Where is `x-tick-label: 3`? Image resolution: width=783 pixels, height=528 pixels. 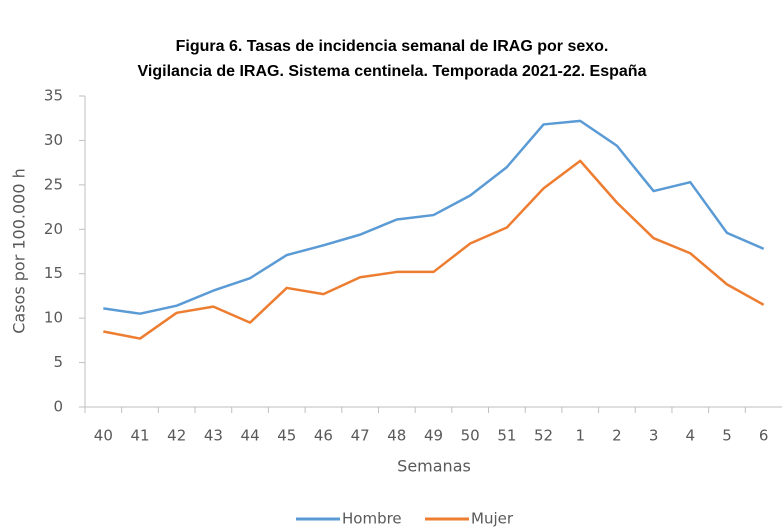 x-tick-label: 3 is located at coordinates (654, 436).